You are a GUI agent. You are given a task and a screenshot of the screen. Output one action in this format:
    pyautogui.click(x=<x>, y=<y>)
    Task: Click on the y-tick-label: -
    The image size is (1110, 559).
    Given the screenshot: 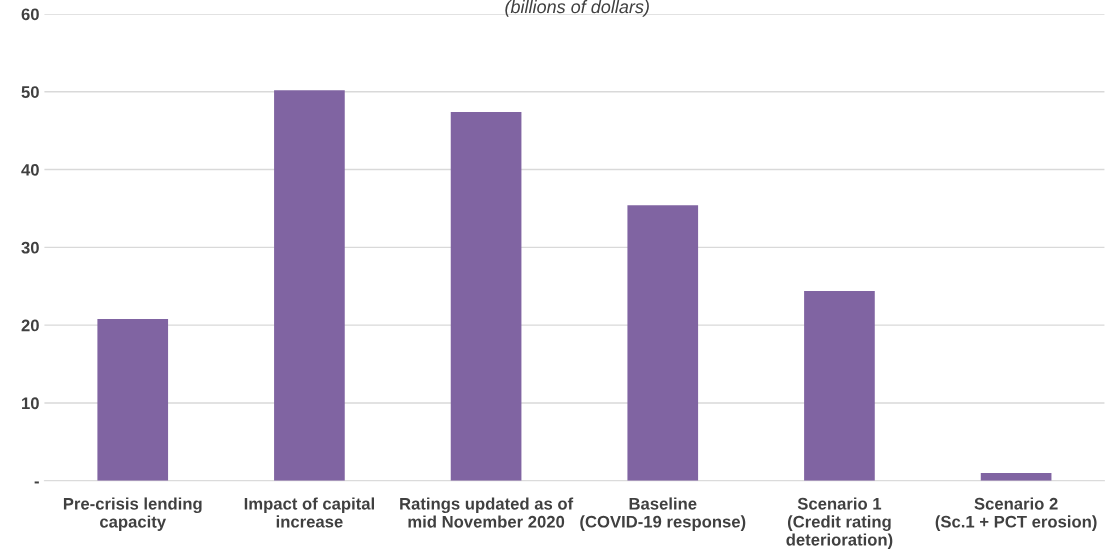 What is the action you would take?
    pyautogui.click(x=36, y=482)
    